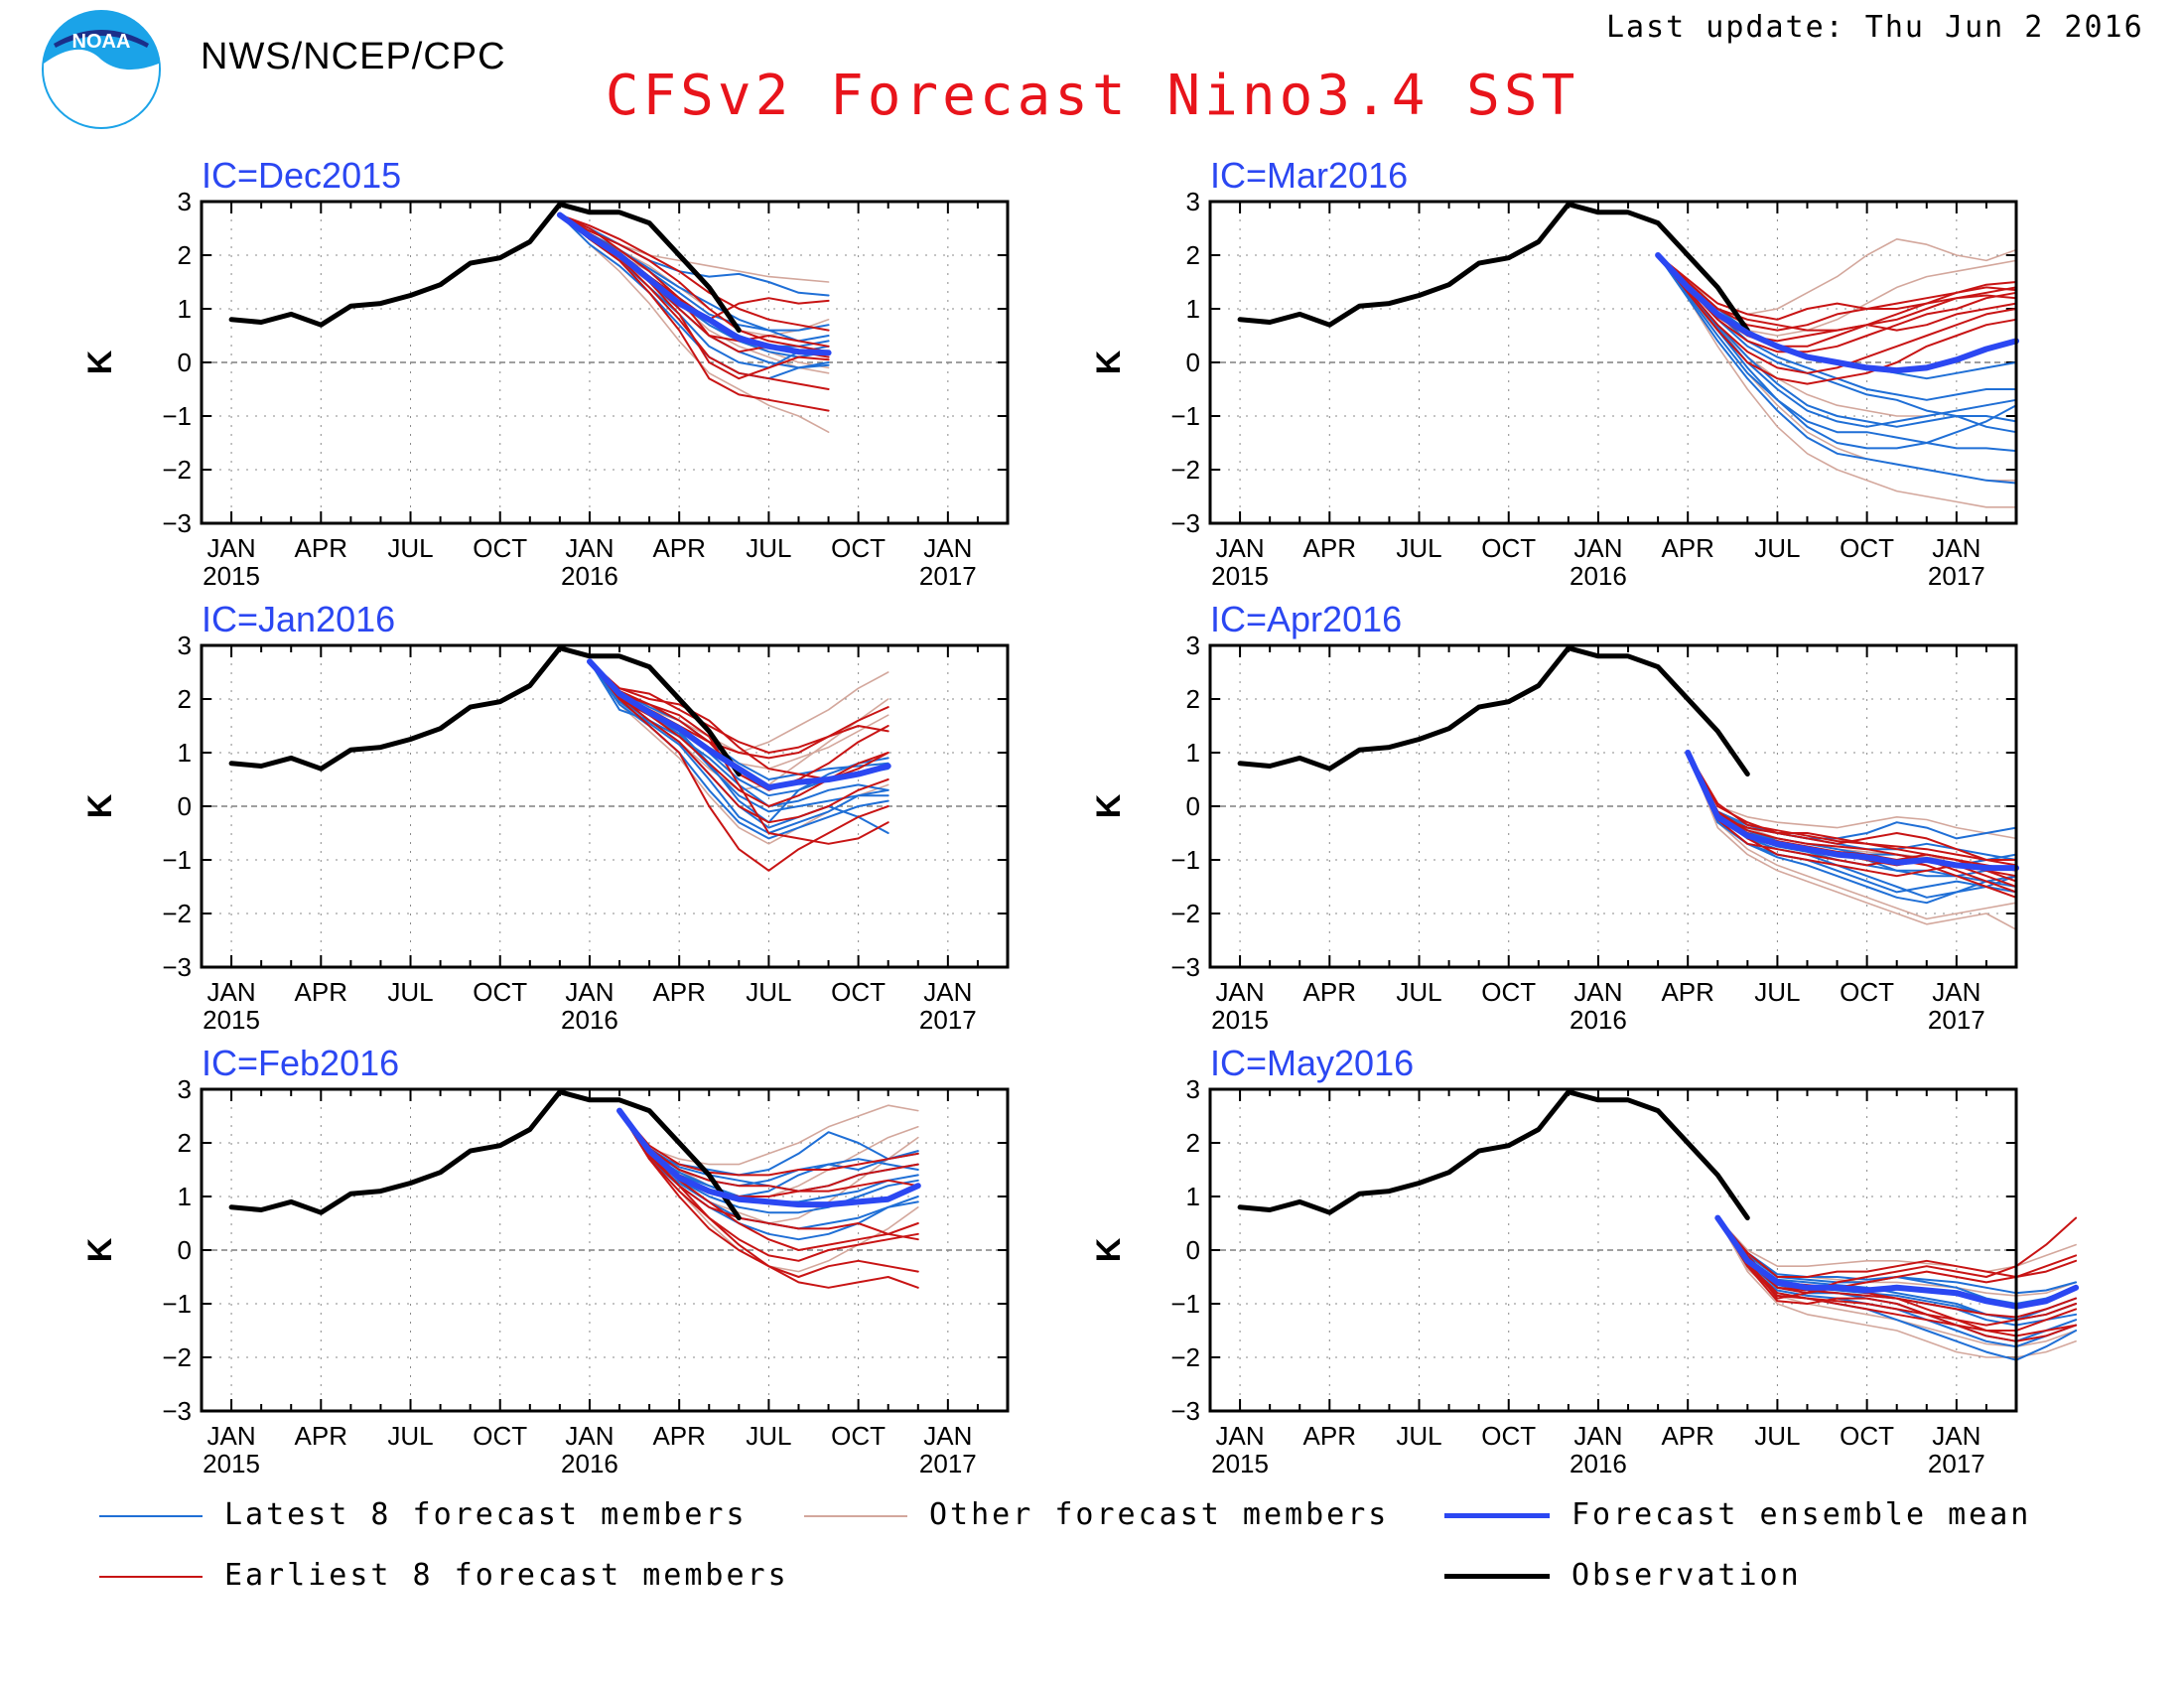  What do you see at coordinates (353, 56) in the screenshot?
I see `agency-name: NWS/NCEP/CPC` at bounding box center [353, 56].